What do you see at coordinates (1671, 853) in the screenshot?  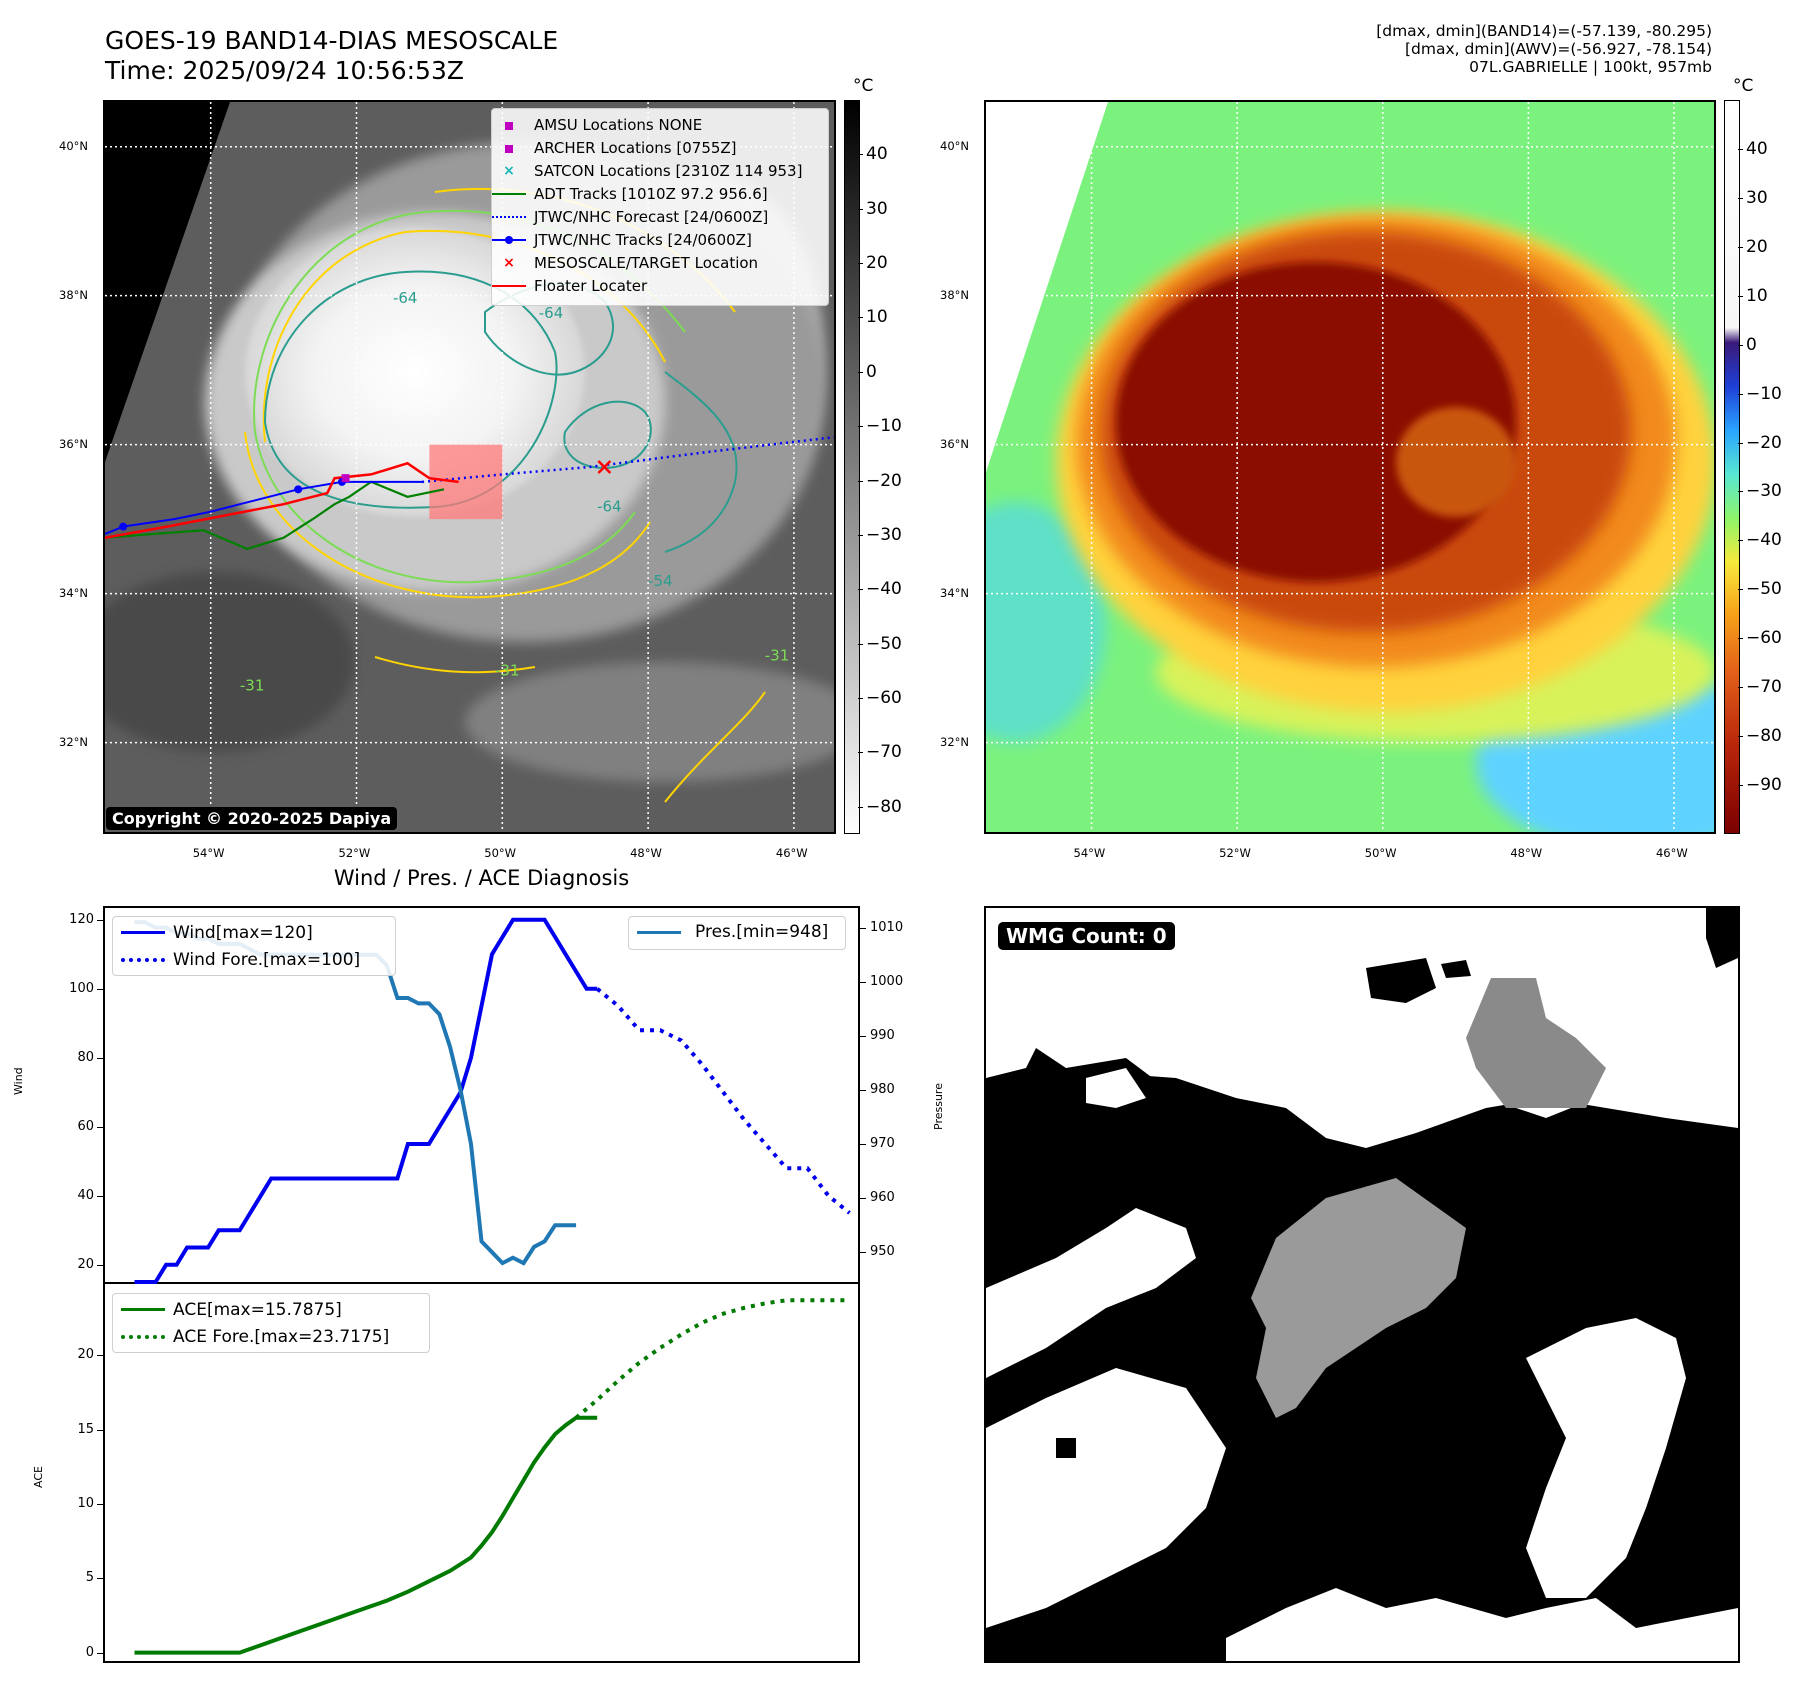 I see `right-map-lon-label: 46°W` at bounding box center [1671, 853].